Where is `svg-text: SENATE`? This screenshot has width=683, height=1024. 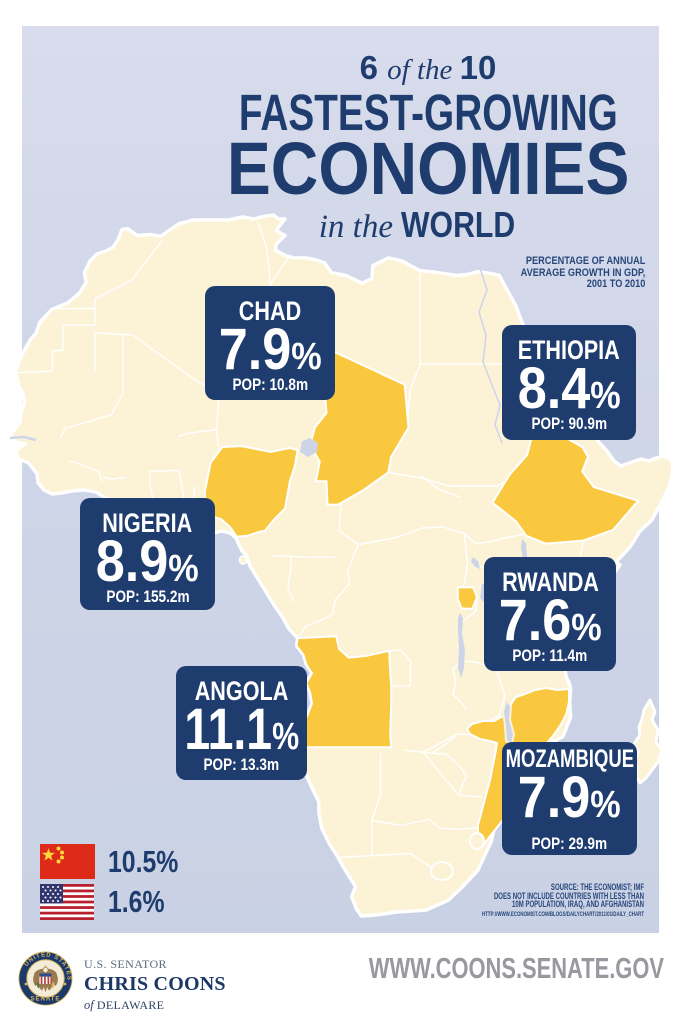 svg-text: SENATE is located at coordinates (46, 999).